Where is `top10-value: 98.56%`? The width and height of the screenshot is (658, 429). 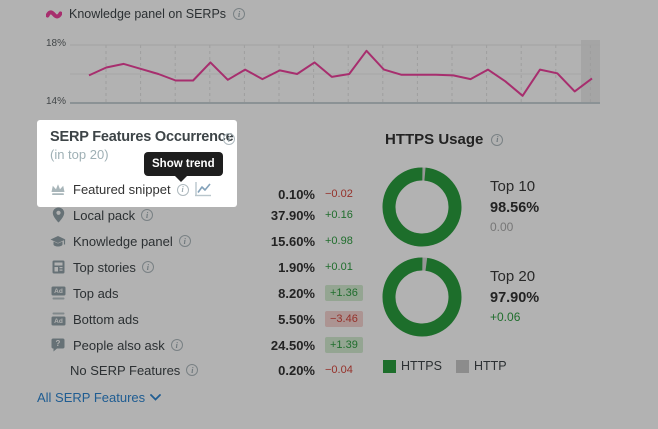
top10-value: 98.56% is located at coordinates (515, 208).